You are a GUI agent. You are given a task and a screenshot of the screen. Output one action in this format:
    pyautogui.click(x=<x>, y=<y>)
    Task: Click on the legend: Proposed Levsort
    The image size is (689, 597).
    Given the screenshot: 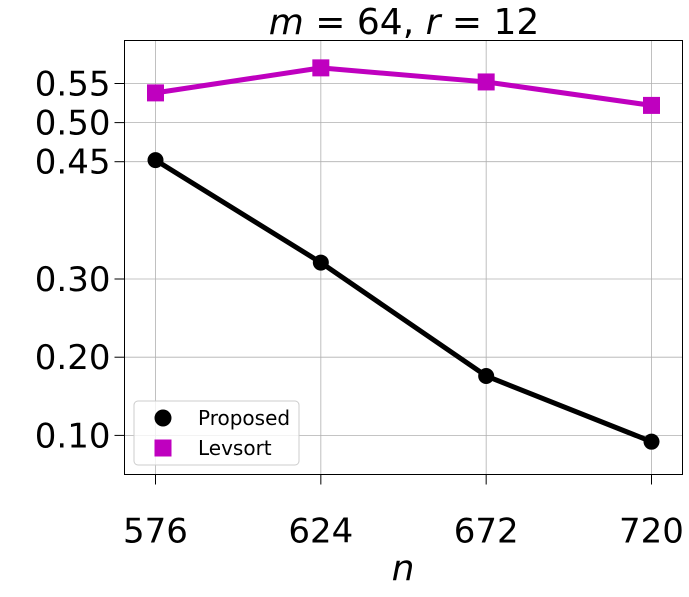 What is the action you would take?
    pyautogui.click(x=216, y=433)
    